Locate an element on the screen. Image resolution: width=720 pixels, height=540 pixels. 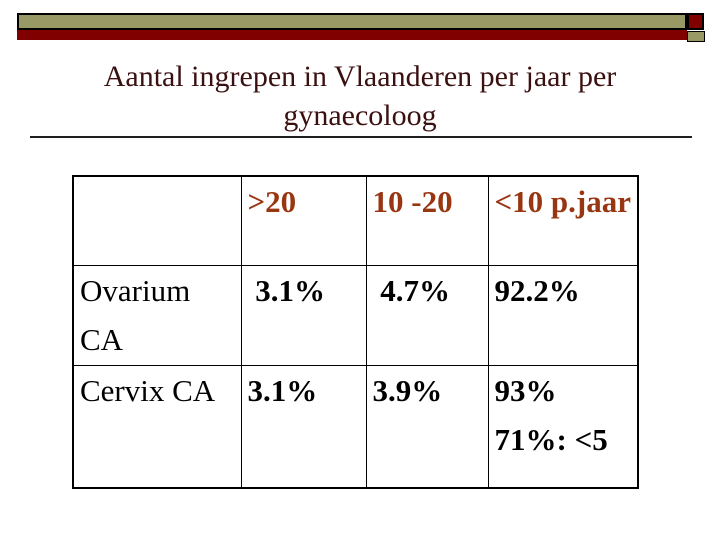
header-maroon-square is located at coordinates (695, 21).